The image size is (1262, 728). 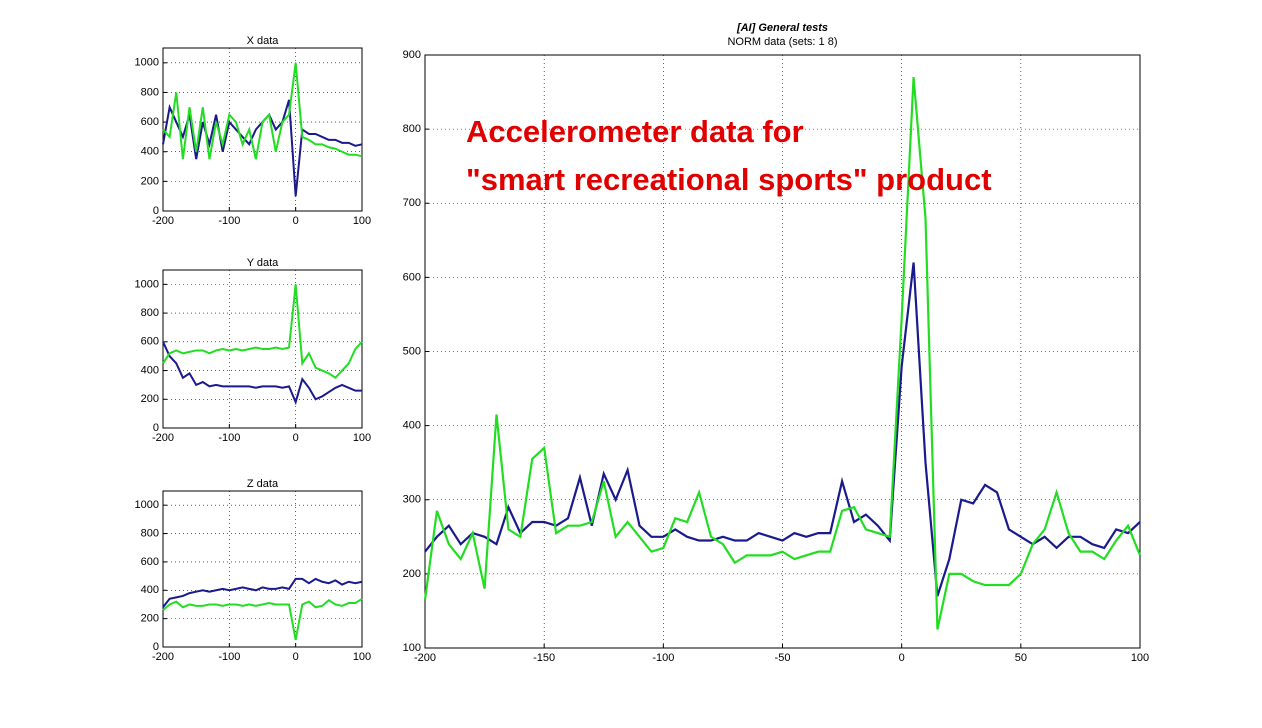 I want to click on y-tick-label: 300, so click(x=412, y=500).